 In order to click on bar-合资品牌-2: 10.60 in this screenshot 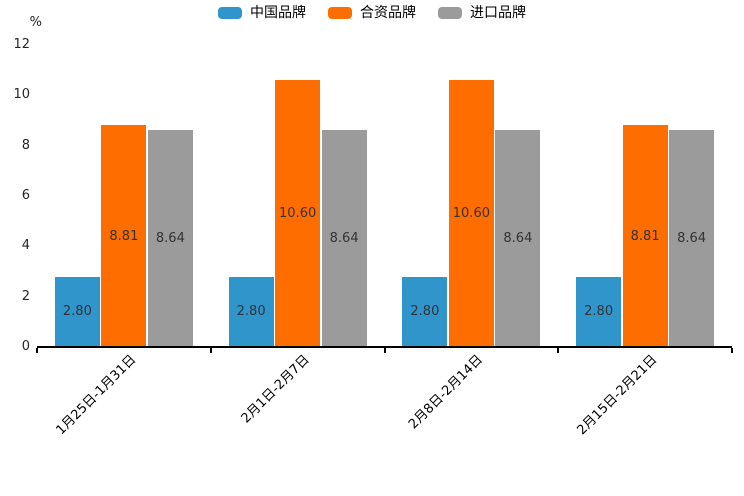, I will do `click(471, 213)`.